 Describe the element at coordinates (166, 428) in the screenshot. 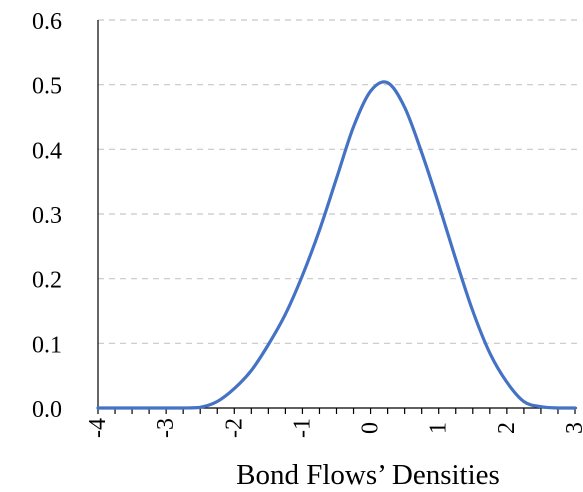

I see `x-tick-label: -3` at that location.